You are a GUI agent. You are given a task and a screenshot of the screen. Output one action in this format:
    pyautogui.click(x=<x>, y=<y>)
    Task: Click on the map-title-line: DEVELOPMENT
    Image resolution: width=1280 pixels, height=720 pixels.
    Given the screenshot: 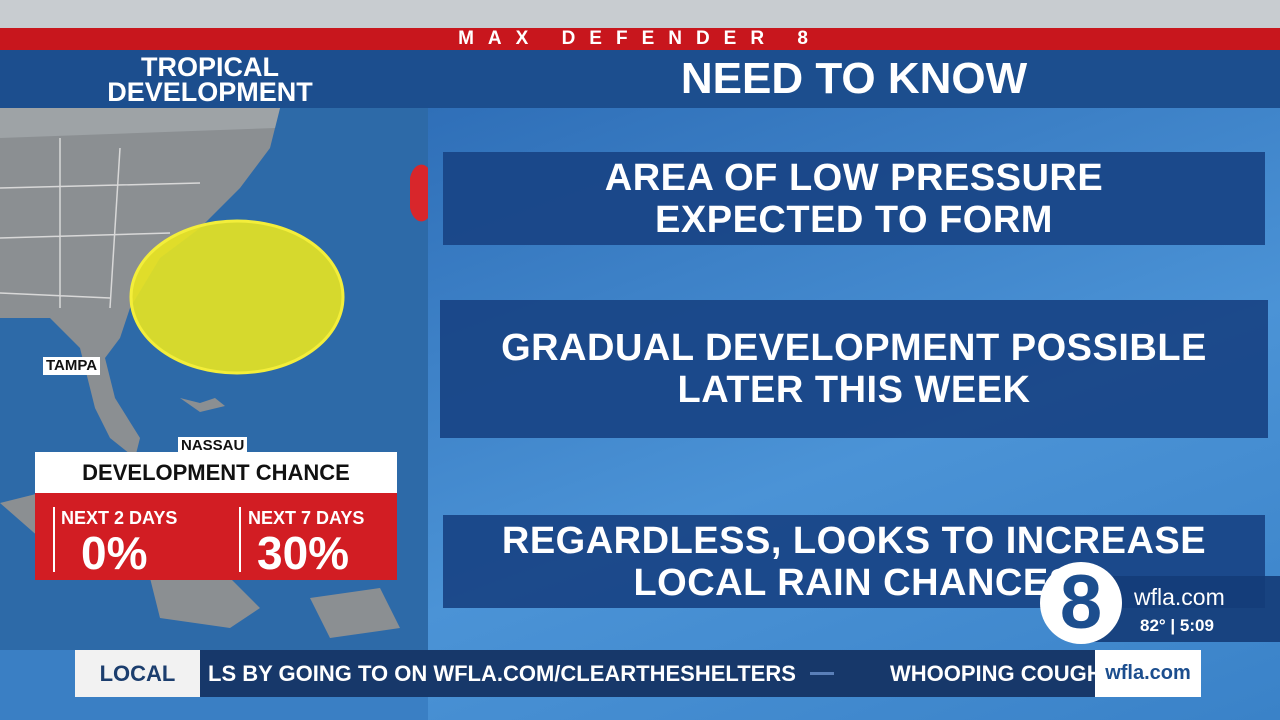 What is the action you would take?
    pyautogui.click(x=210, y=92)
    